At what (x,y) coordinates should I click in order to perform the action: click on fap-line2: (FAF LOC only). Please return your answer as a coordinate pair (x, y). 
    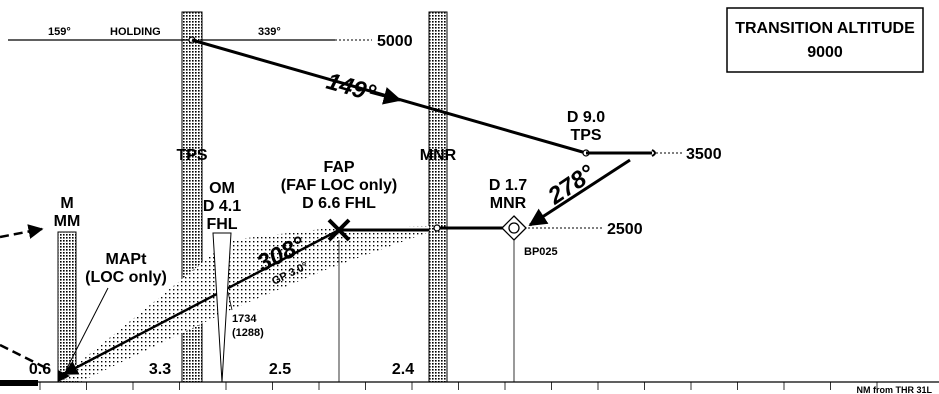
    Looking at the image, I should click on (339, 185).